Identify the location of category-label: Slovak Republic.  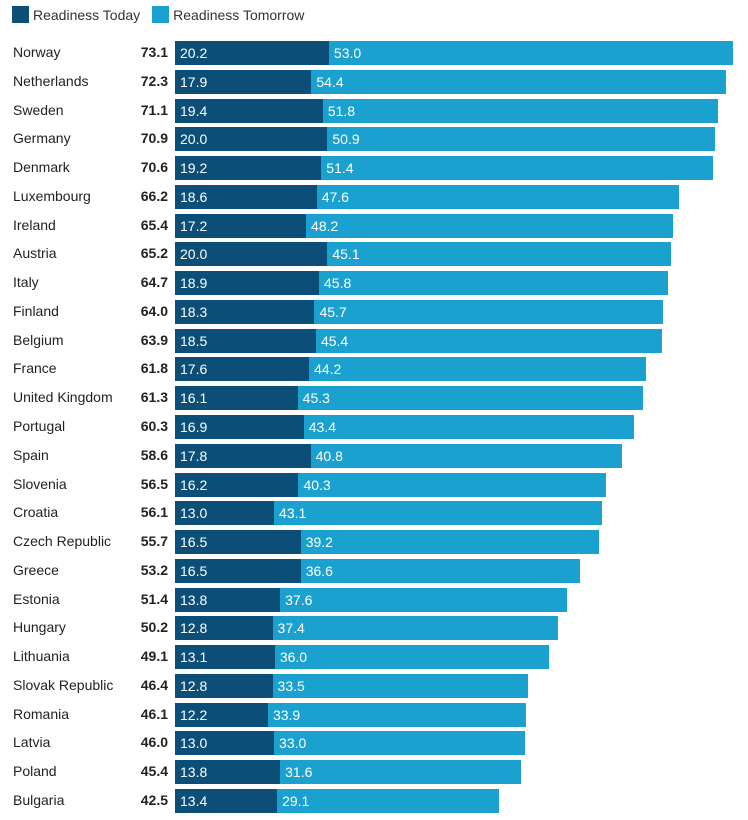
(63, 684).